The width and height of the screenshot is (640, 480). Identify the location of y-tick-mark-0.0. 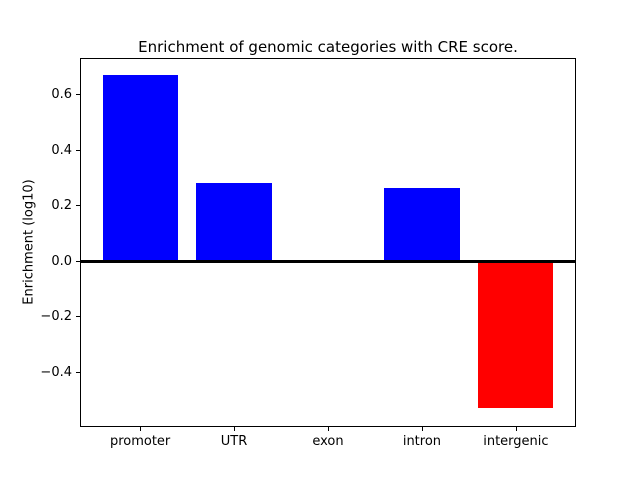
(78, 261).